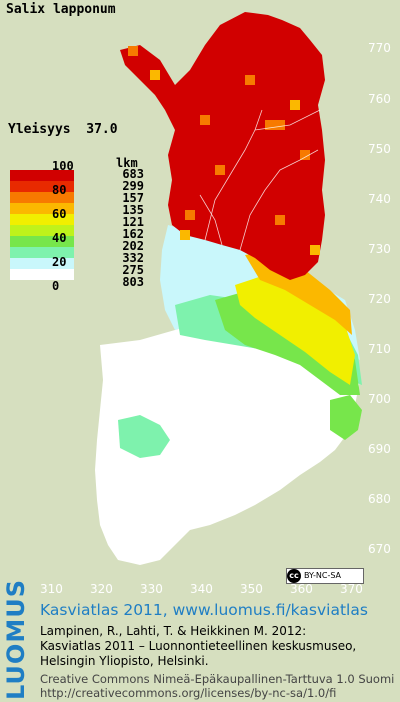 This screenshot has height=702, width=400. Describe the element at coordinates (379, 349) in the screenshot. I see `y-tick-label: 710` at that location.